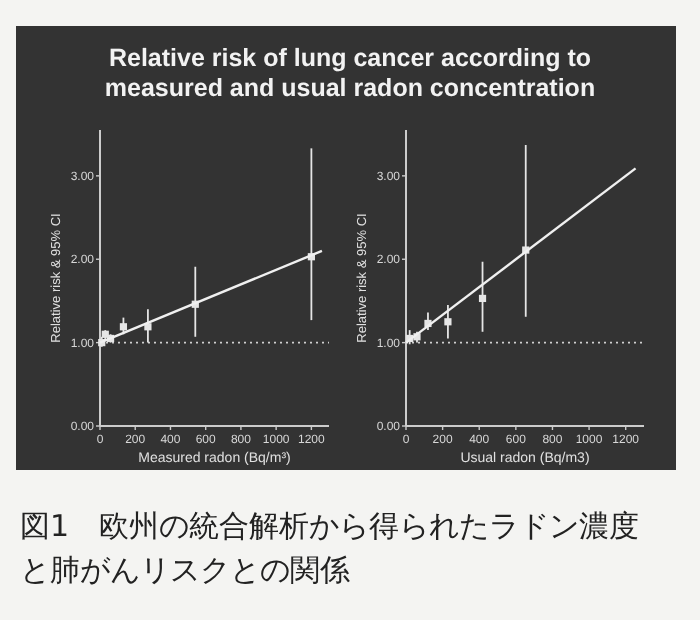 This screenshot has width=700, height=620. What do you see at coordinates (350, 74) in the screenshot?
I see `chart-title: Relative risk of lung cancer according to measured and usual radon concentration` at bounding box center [350, 74].